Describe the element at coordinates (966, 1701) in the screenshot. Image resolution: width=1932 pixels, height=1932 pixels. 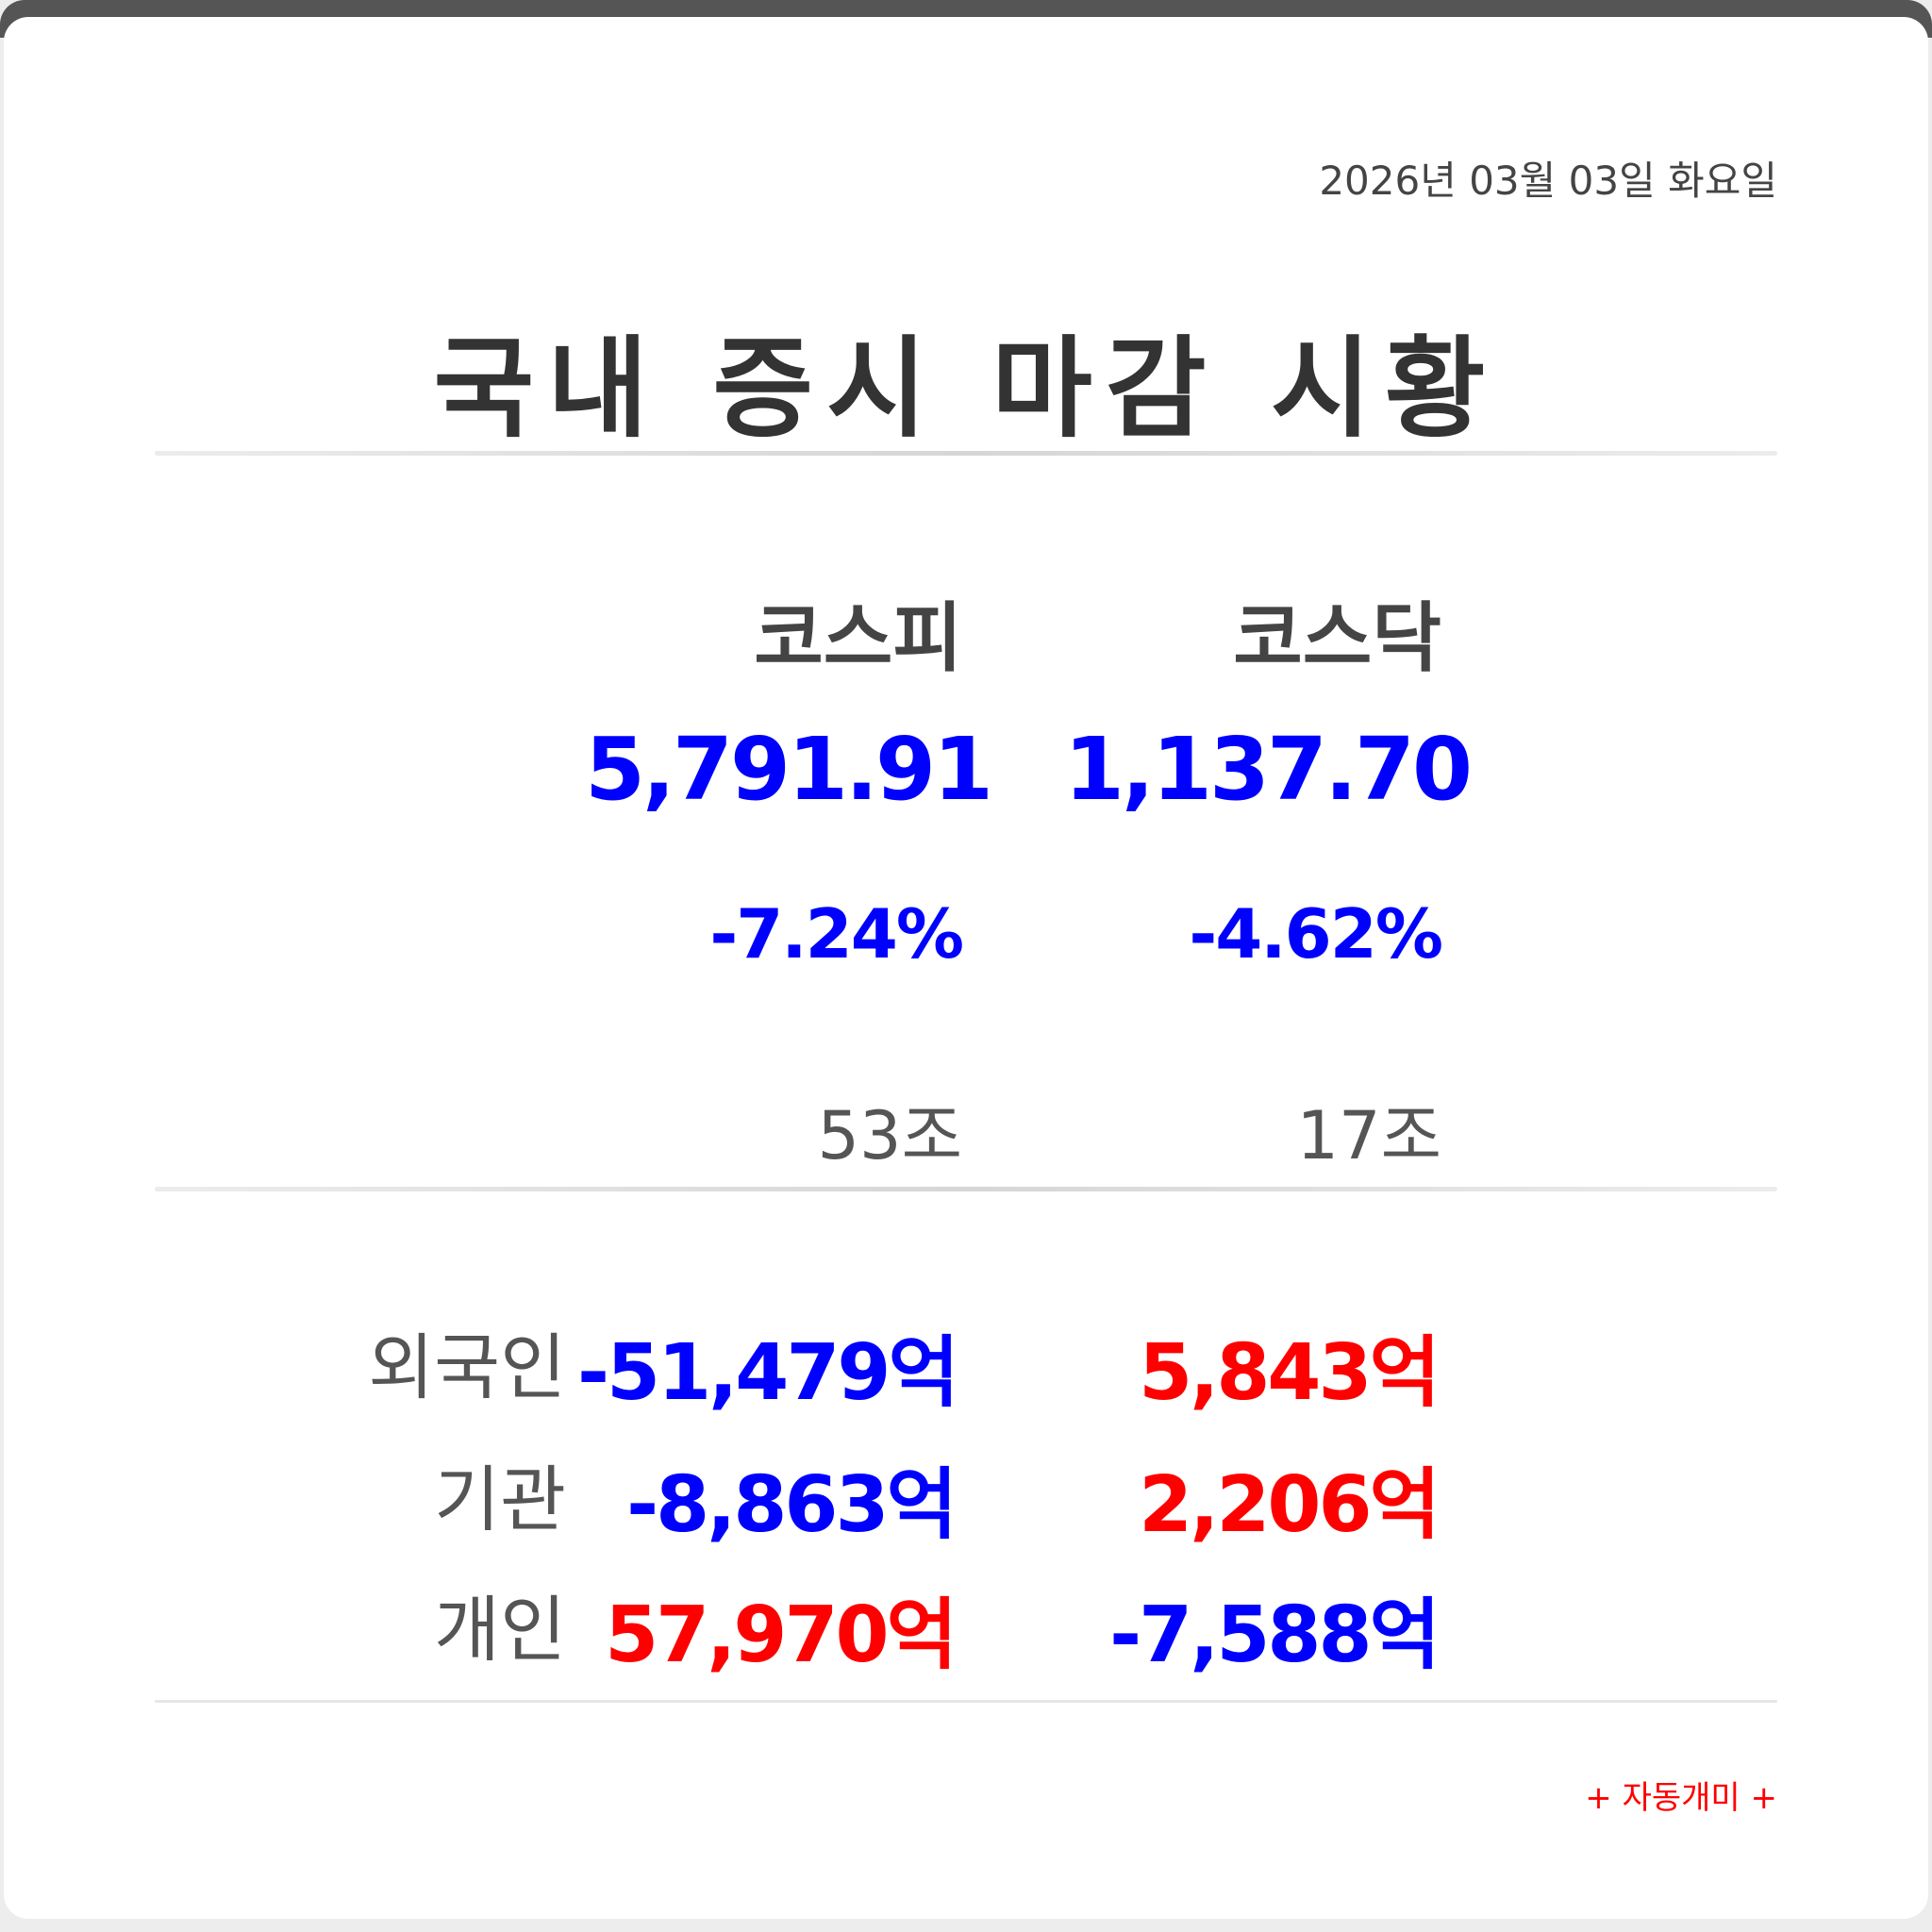
I see `divider-investors` at that location.